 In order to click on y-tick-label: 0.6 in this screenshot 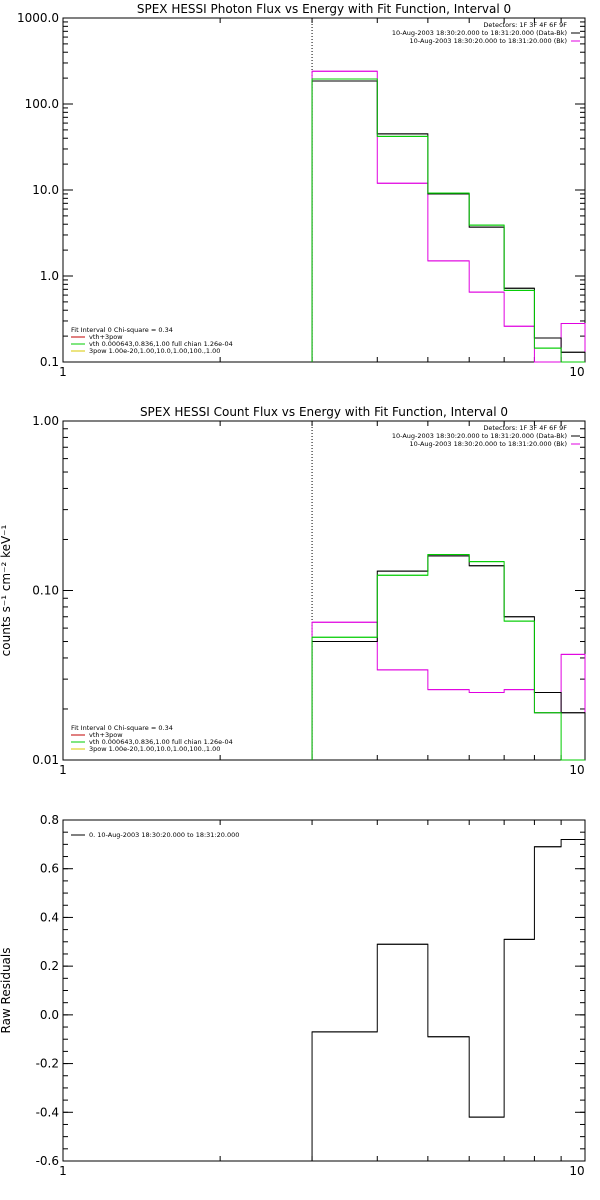, I will do `click(49, 869)`.